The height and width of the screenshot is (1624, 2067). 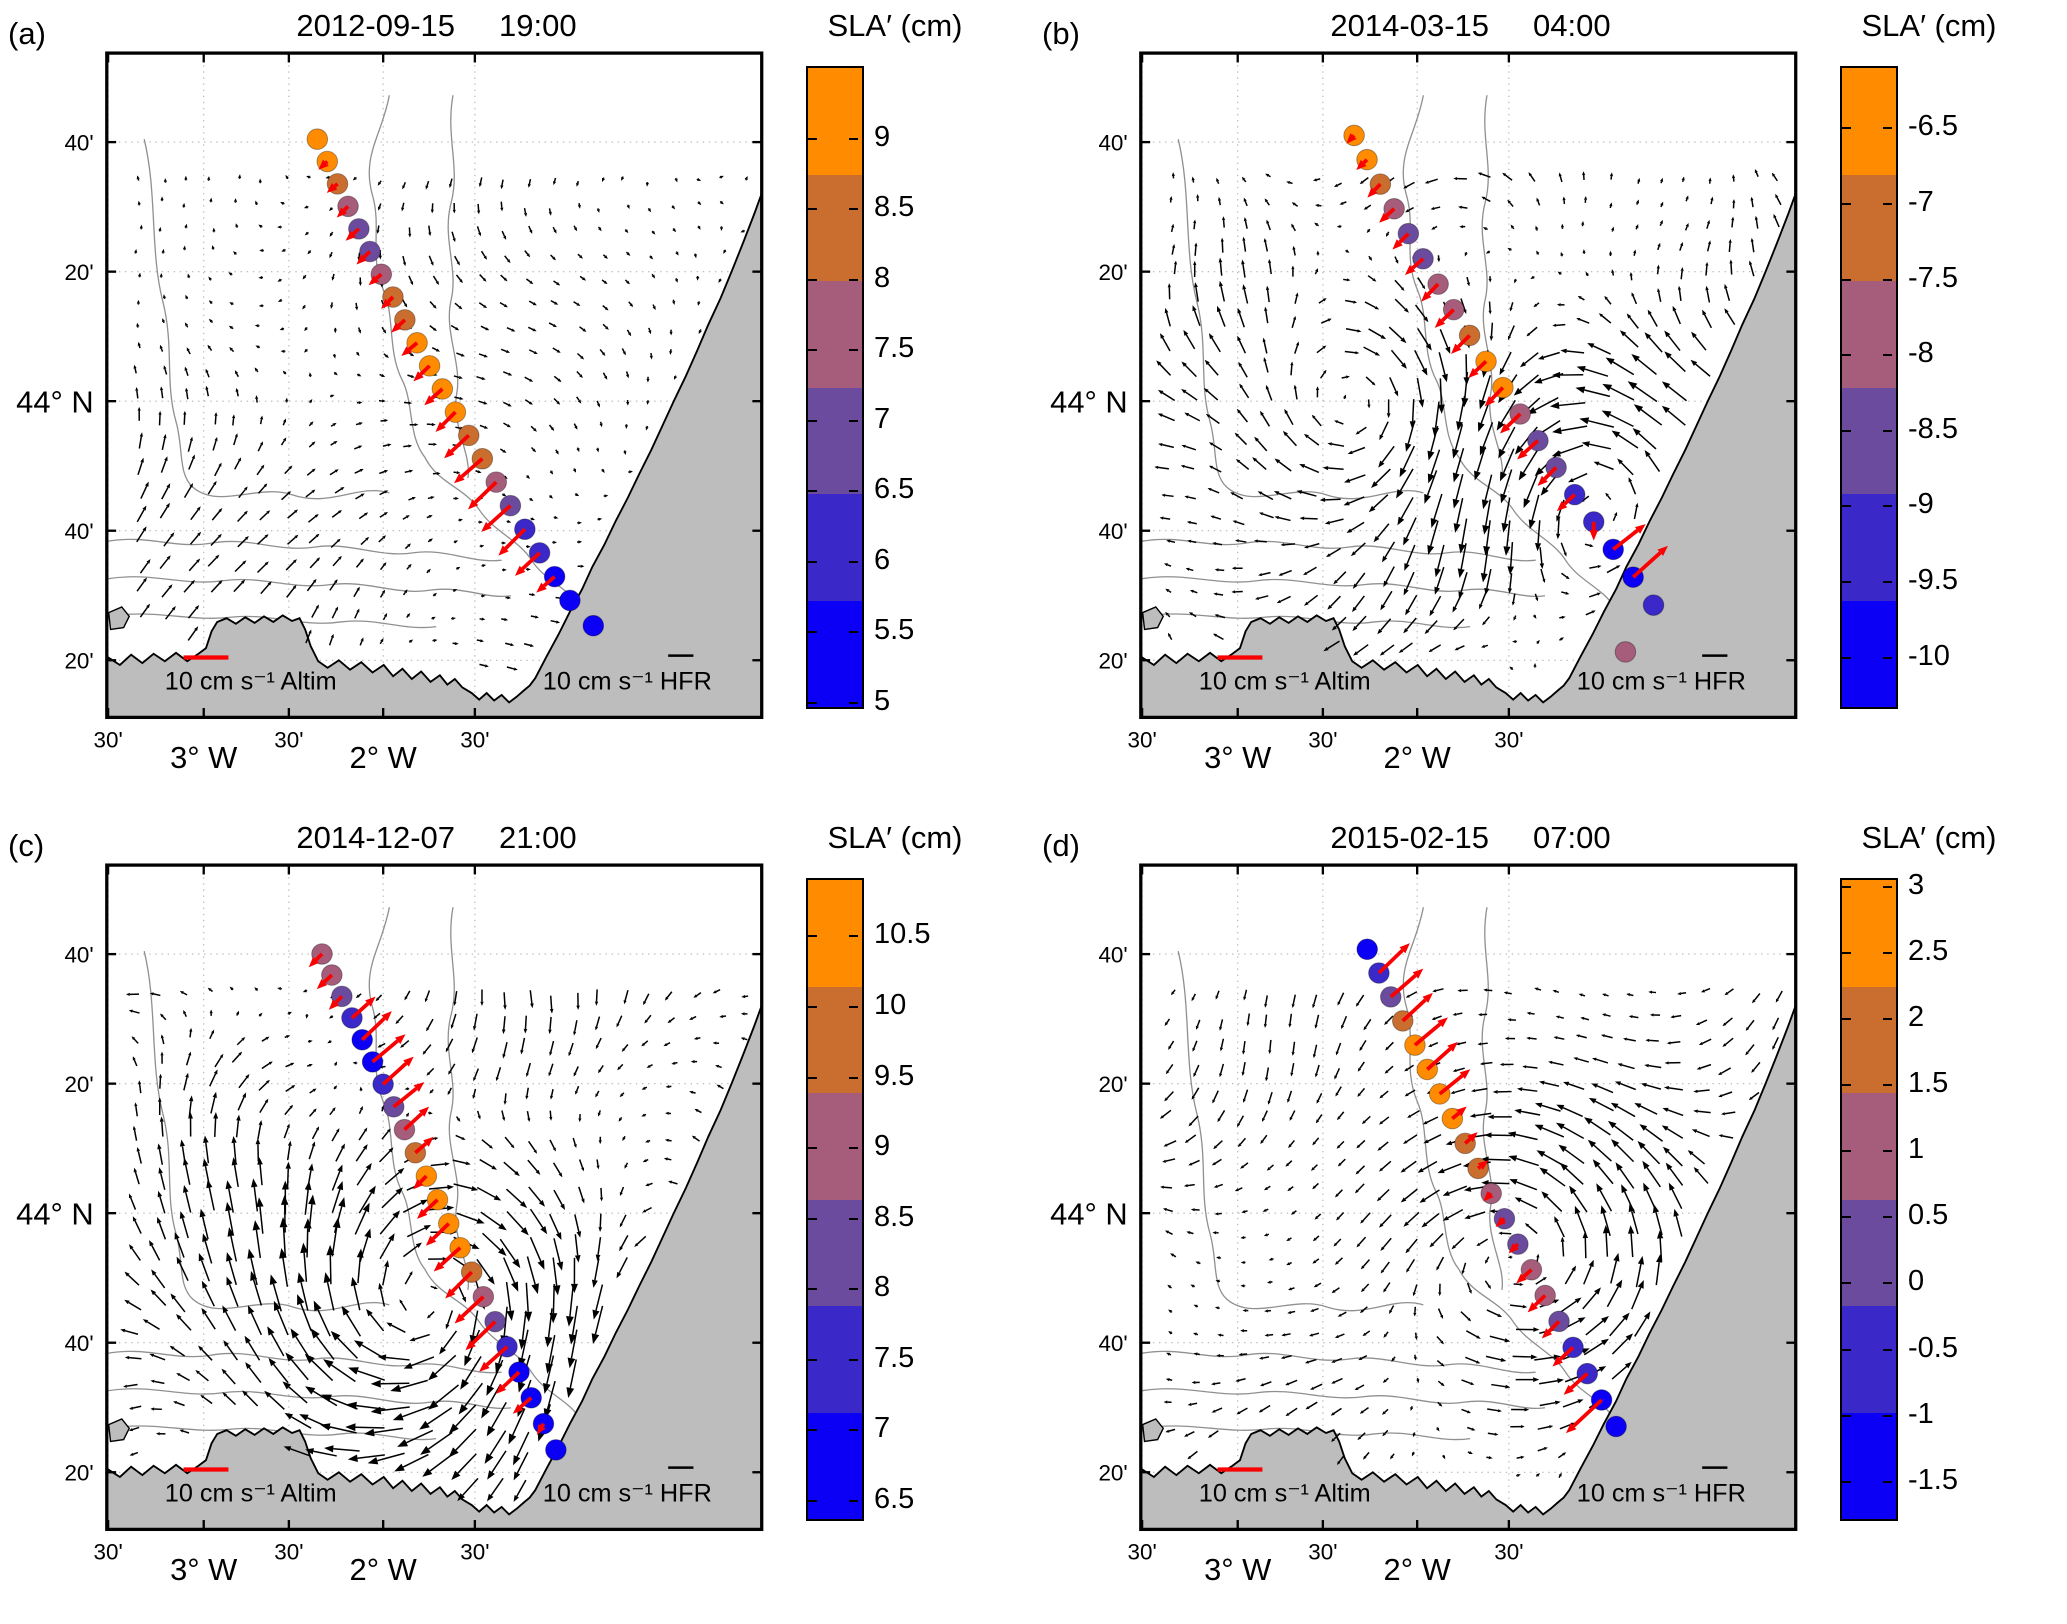 I want to click on colorbar-tick-label: -1, so click(x=1921, y=1413).